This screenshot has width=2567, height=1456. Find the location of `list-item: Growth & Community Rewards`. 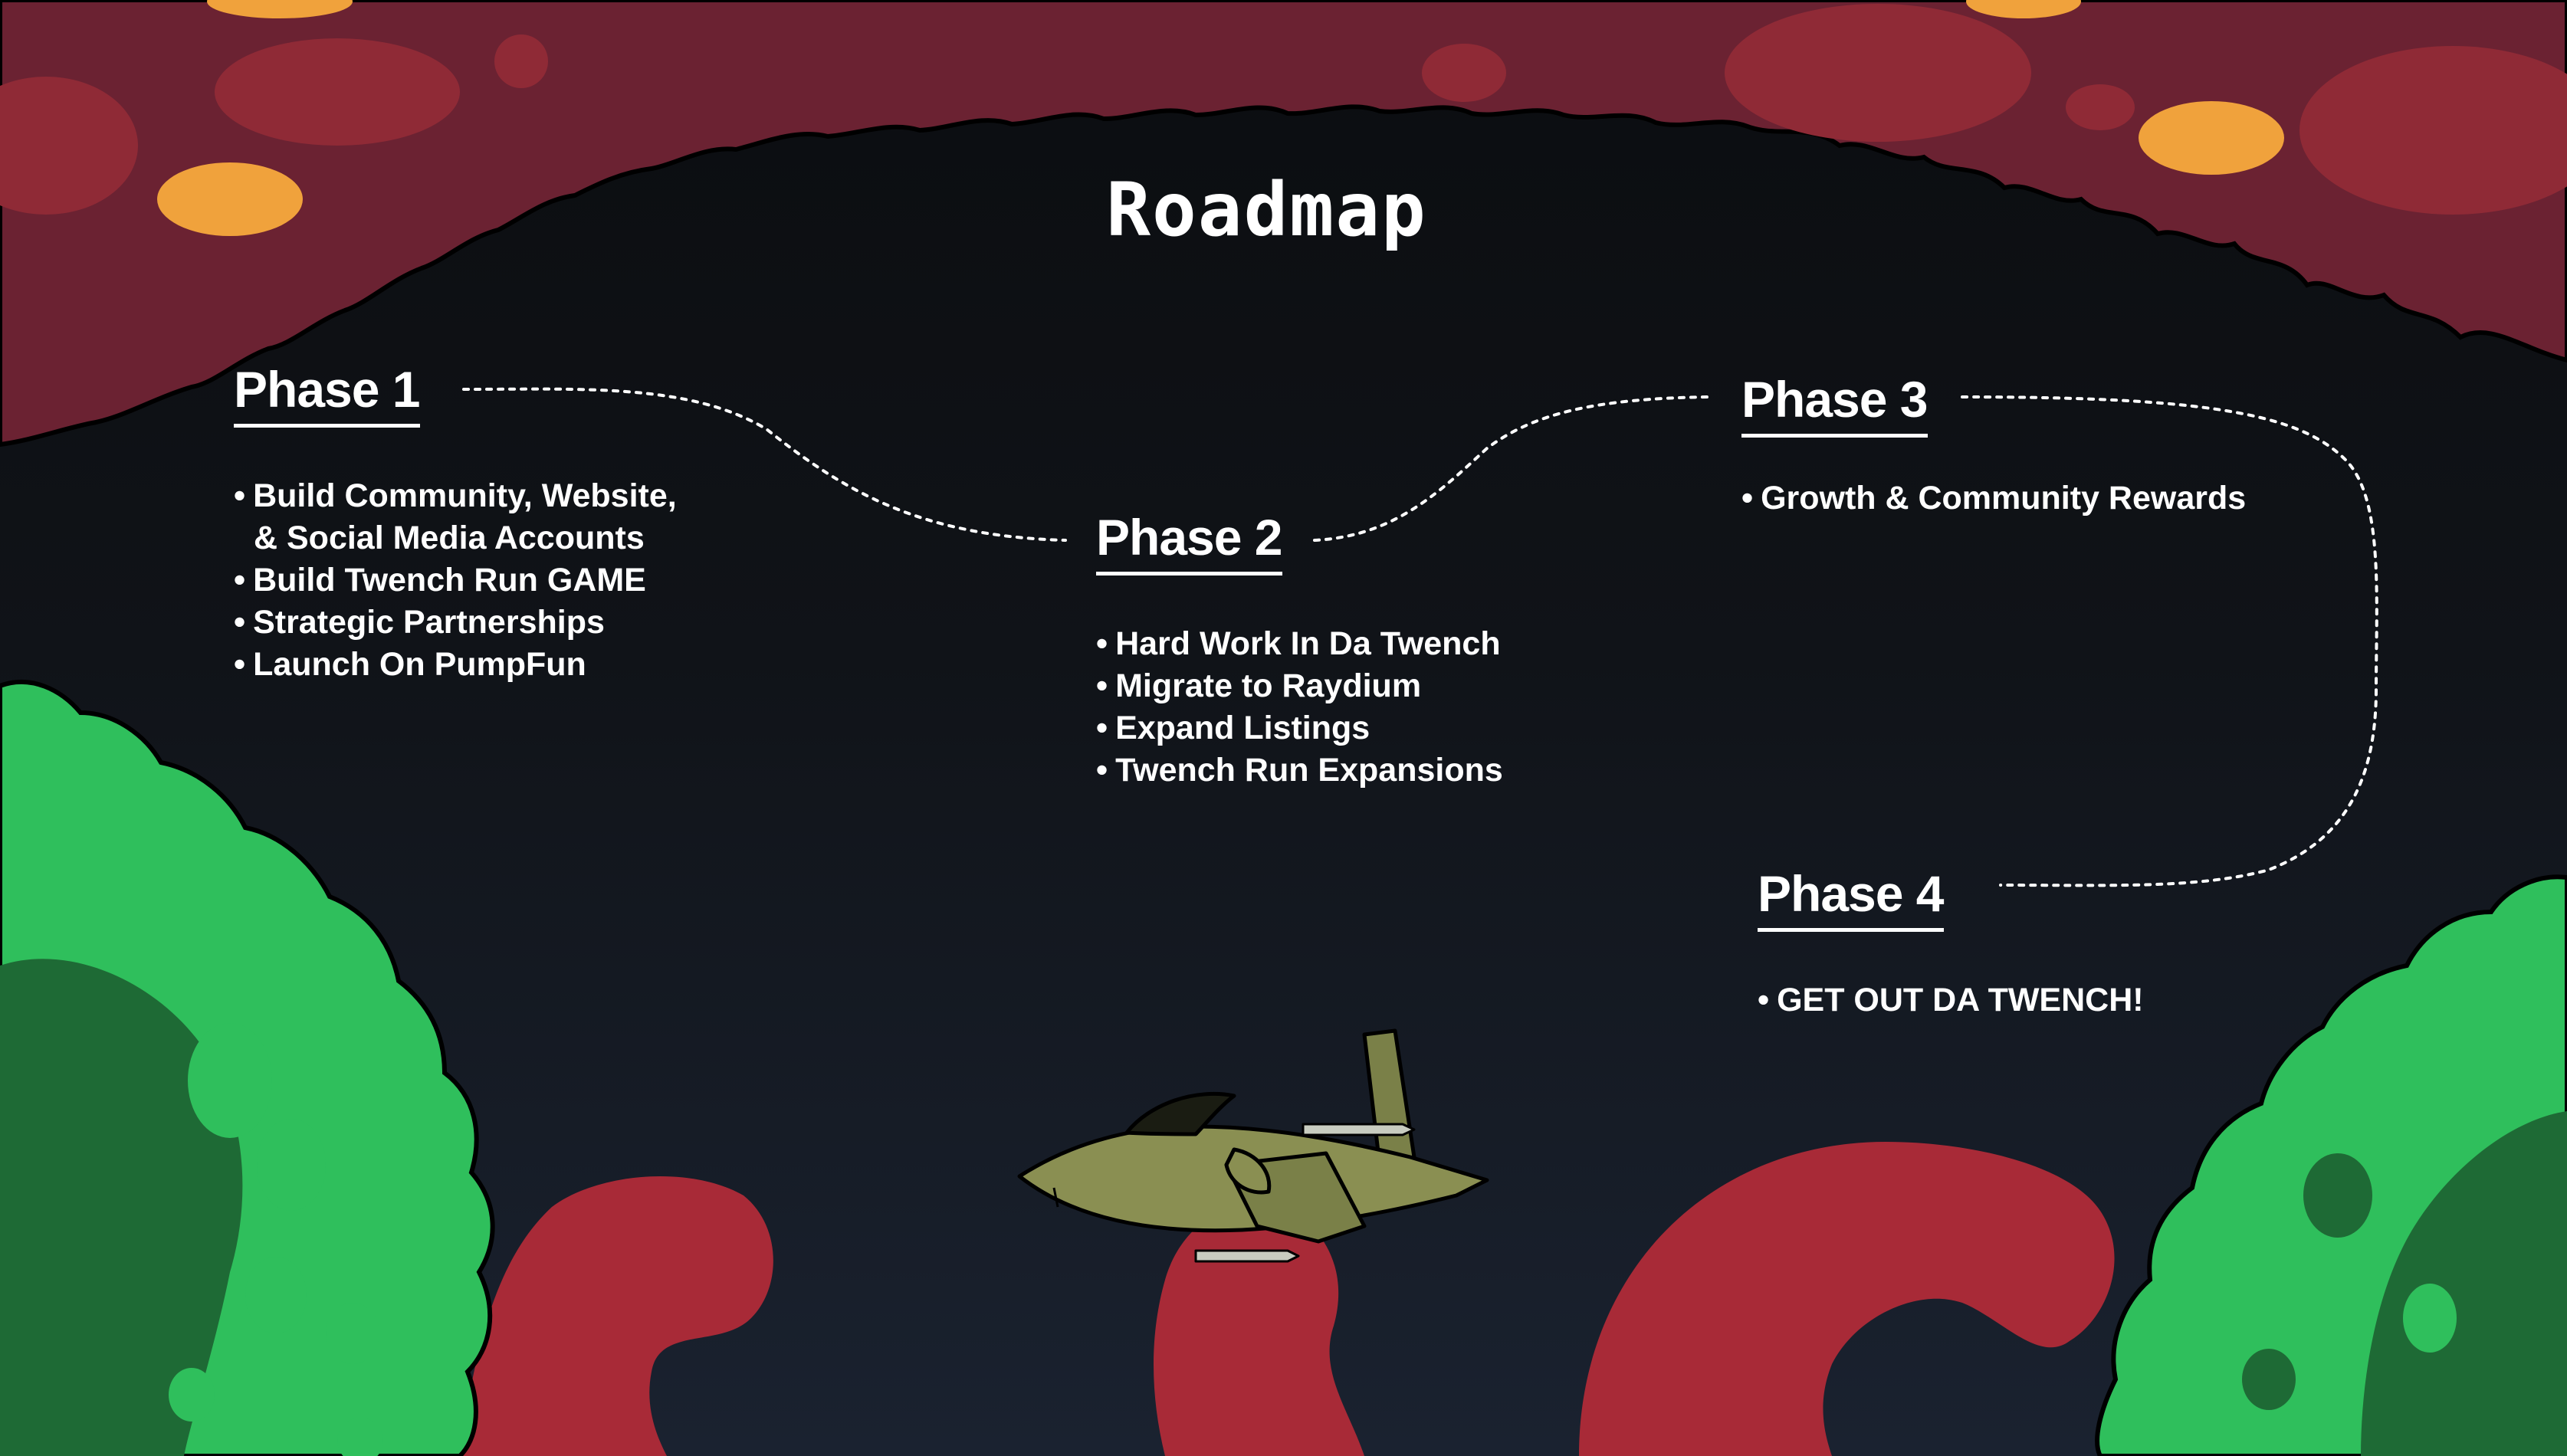

list-item: Growth & Community Rewards is located at coordinates (1993, 498).